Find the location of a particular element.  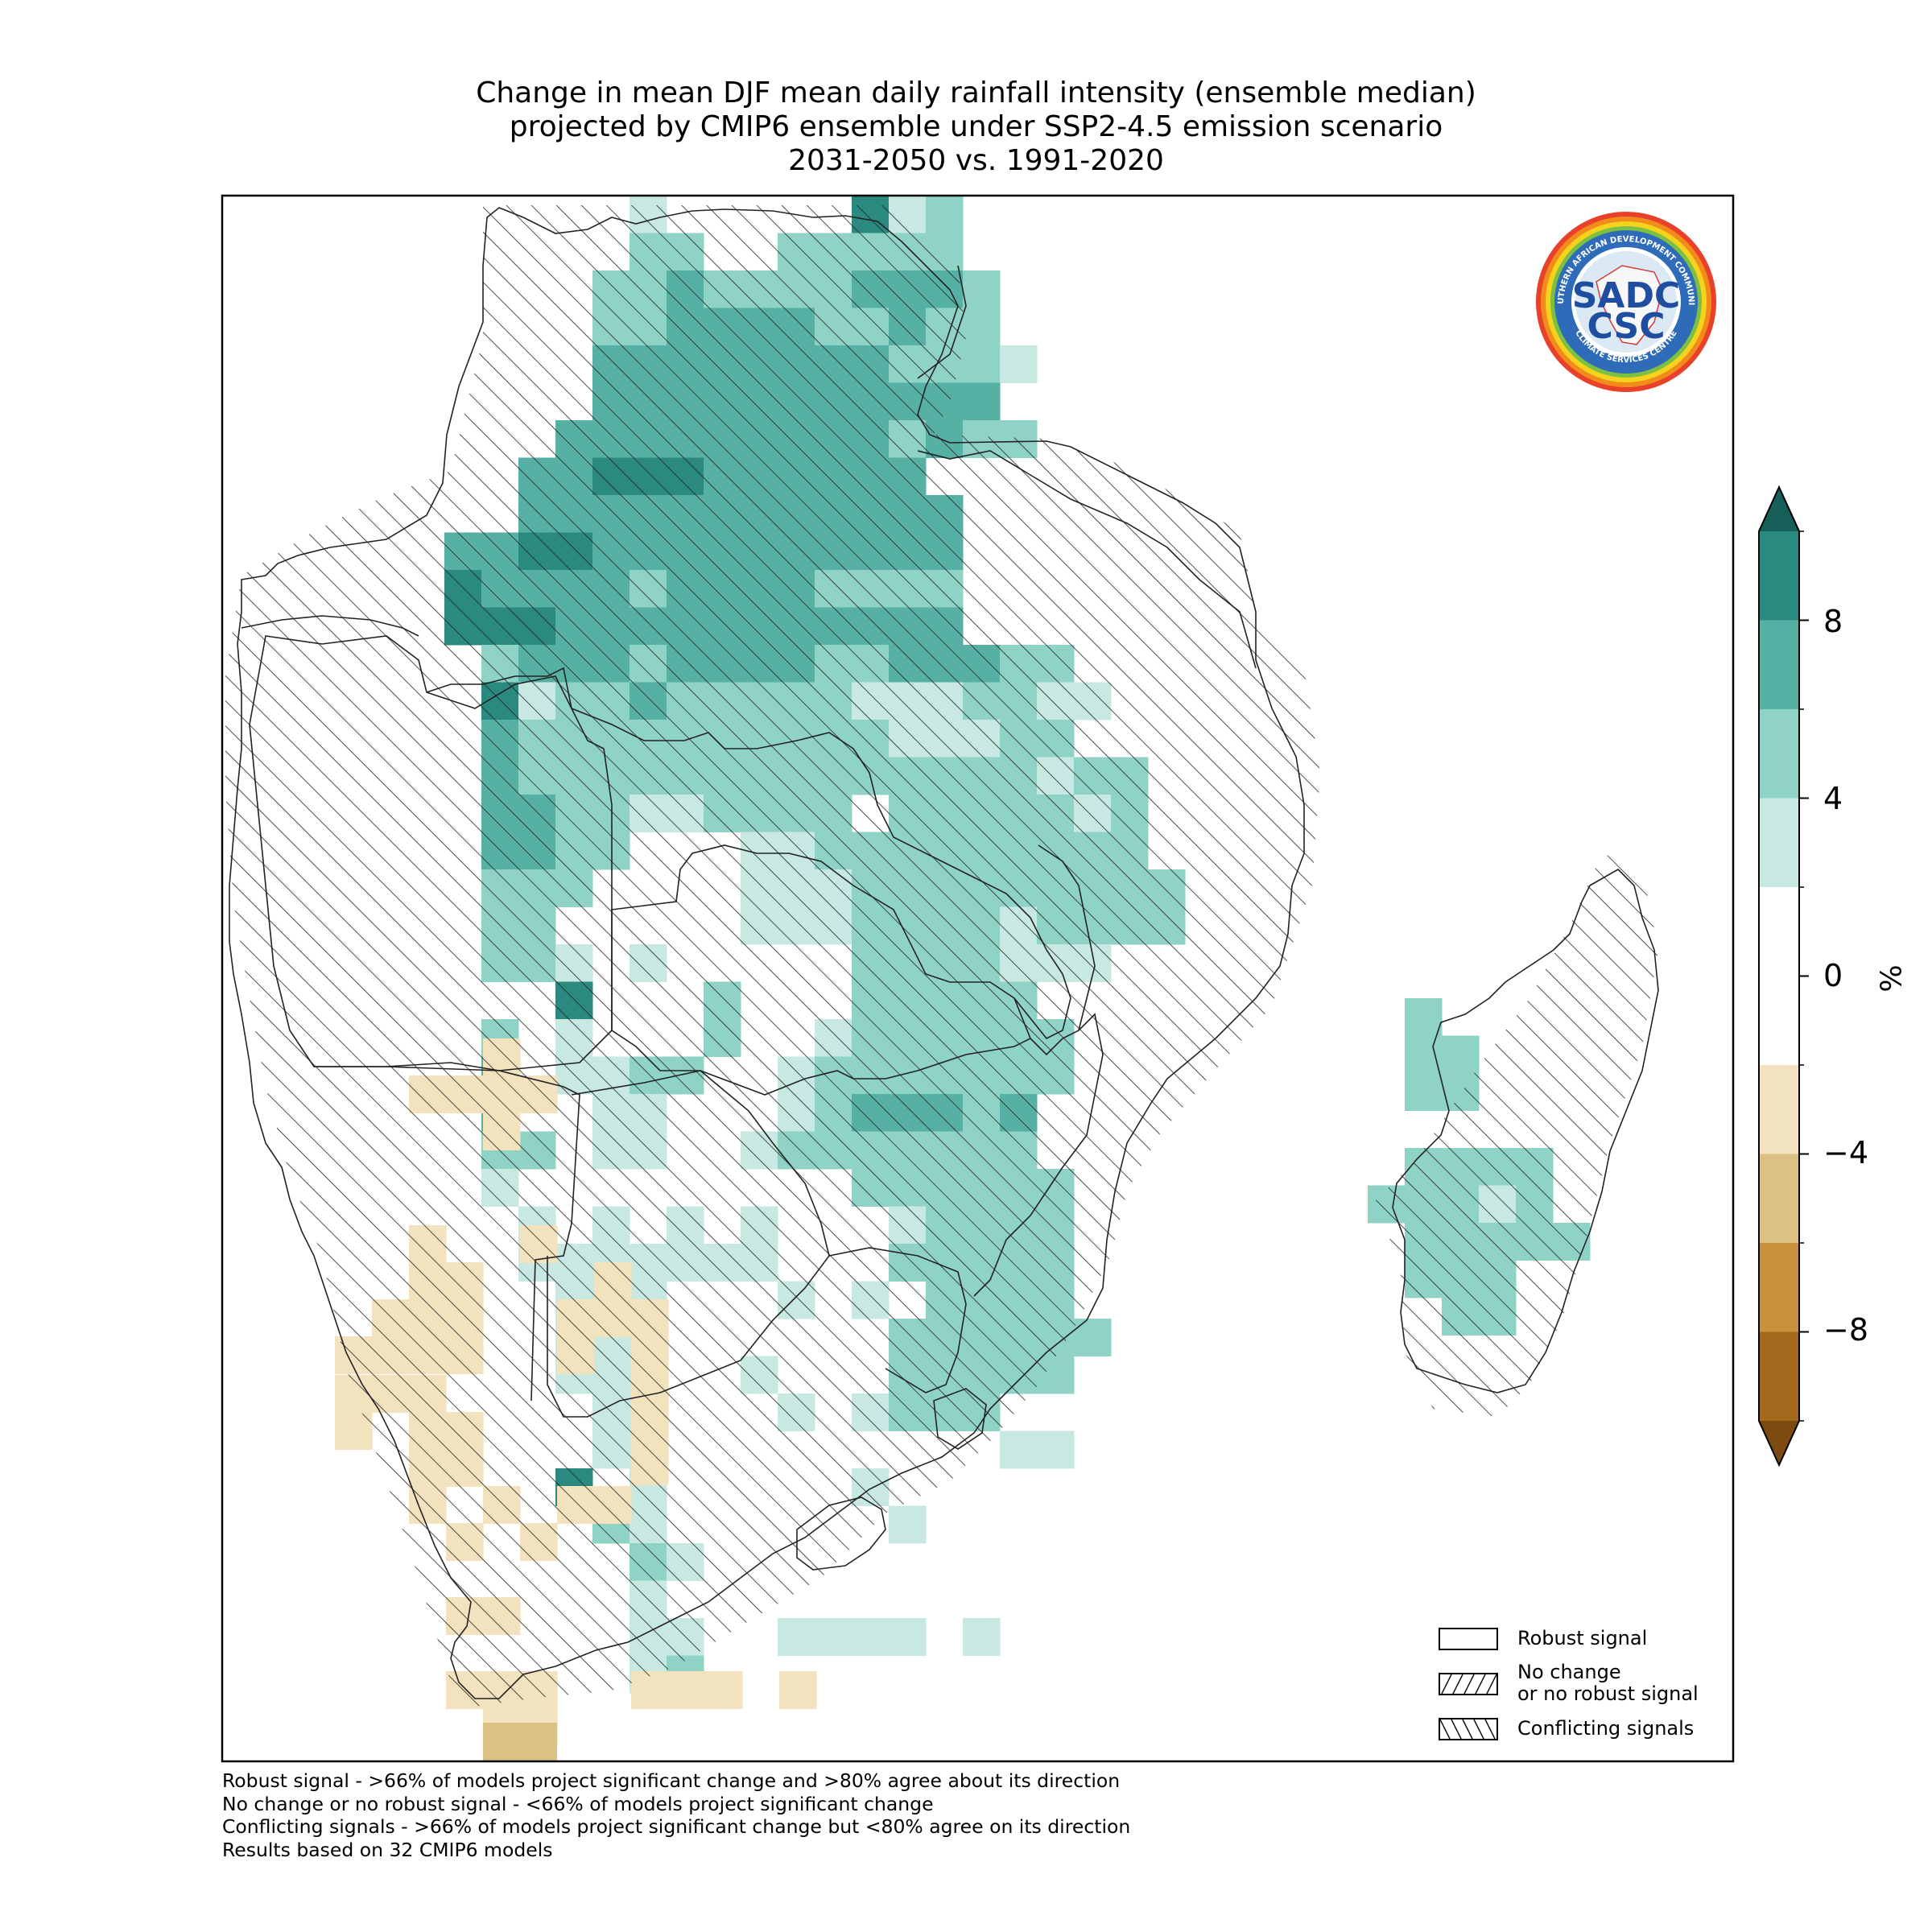

madagascar-coastline is located at coordinates (1525, 1131).